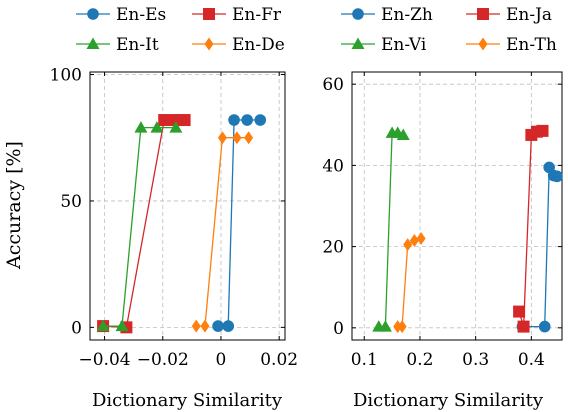 The width and height of the screenshot is (568, 412). I want to click on y-tick-label: 20, so click(333, 248).